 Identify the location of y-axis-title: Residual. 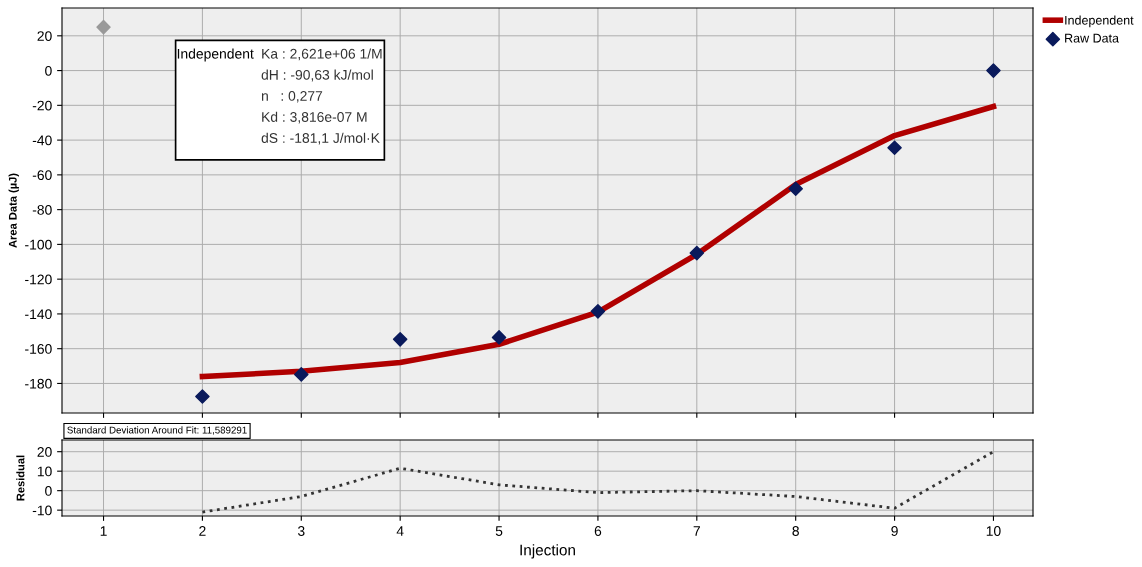
(20, 478).